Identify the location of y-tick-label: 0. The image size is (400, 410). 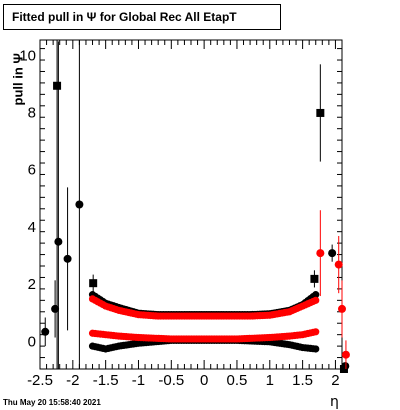
(32, 341).